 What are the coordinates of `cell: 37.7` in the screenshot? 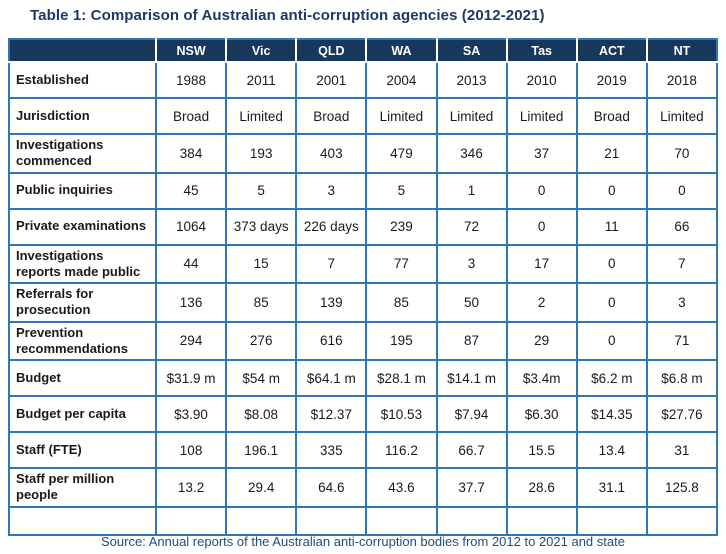 It's located at (471, 487).